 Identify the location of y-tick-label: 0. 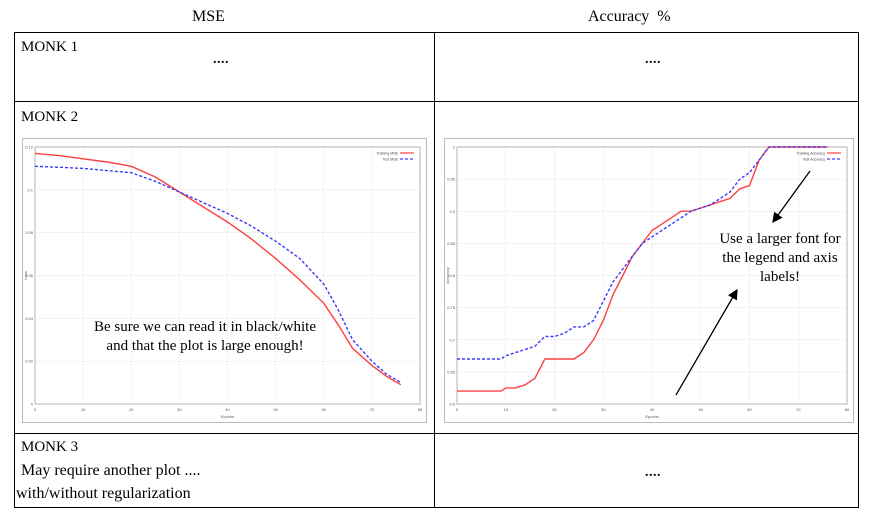
(32, 404).